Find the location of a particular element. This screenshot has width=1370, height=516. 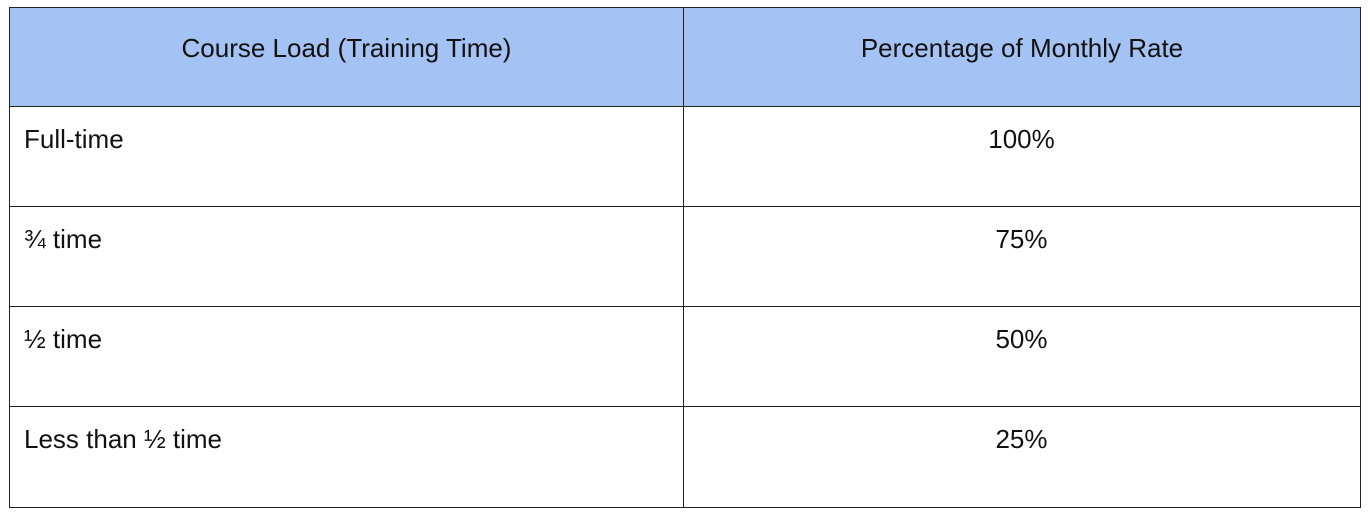

header-course-load: Course Load (Training Time) is located at coordinates (346, 57).